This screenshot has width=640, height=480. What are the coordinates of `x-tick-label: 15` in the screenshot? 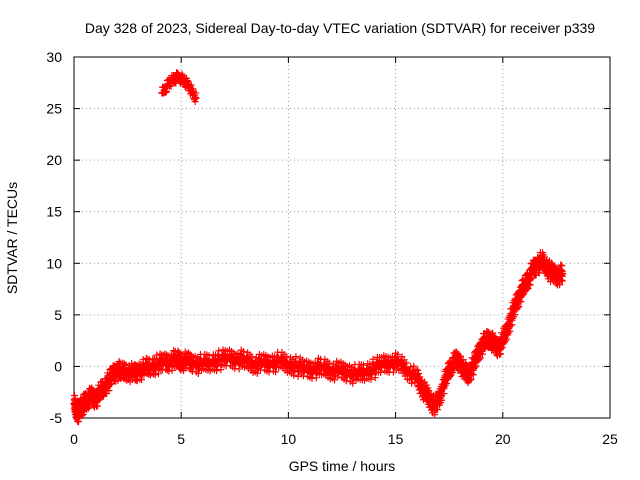 It's located at (396, 439).